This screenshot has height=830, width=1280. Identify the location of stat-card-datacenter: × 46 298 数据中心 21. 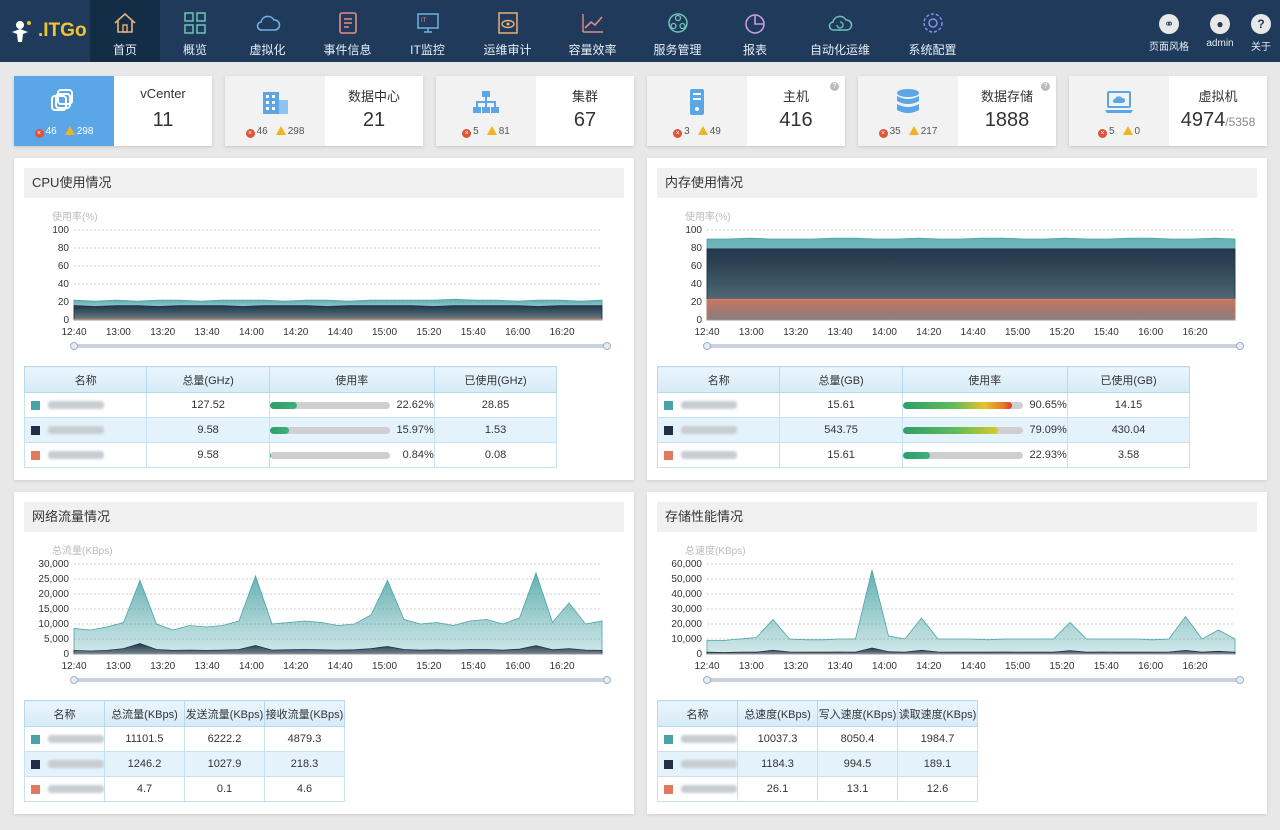
(324, 111).